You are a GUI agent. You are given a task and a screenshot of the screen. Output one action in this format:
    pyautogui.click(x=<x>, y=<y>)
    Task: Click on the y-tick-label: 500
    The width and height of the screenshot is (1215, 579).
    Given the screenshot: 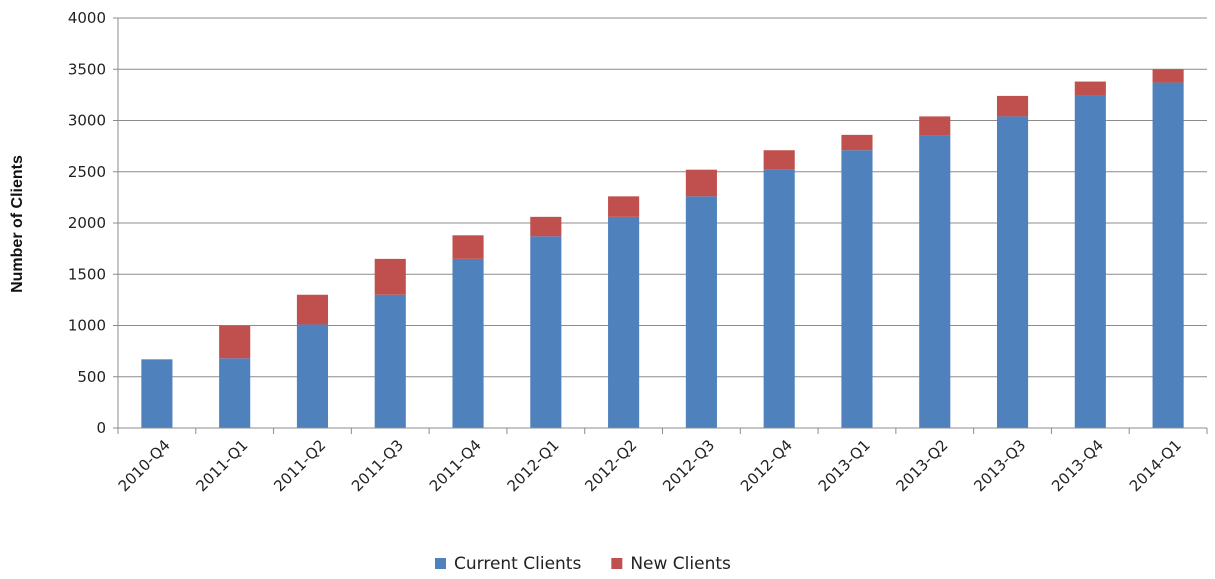 What is the action you would take?
    pyautogui.click(x=91, y=377)
    